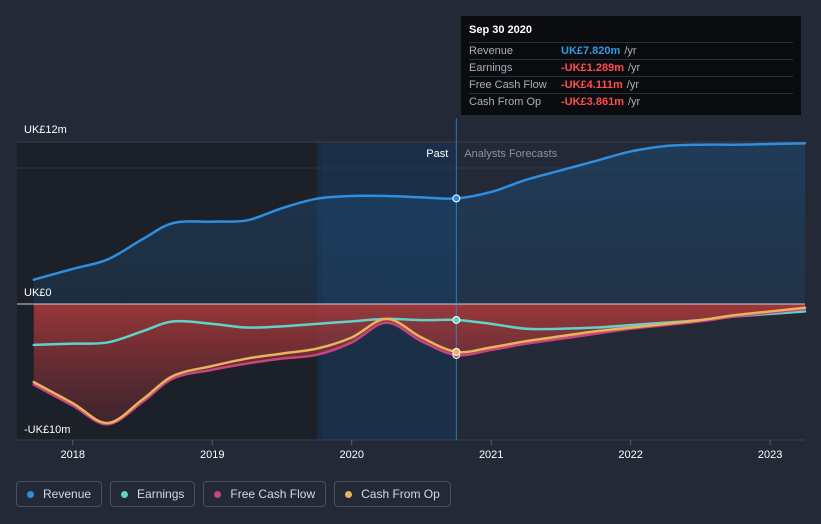  I want to click on revenue-dot-icon, so click(30, 494).